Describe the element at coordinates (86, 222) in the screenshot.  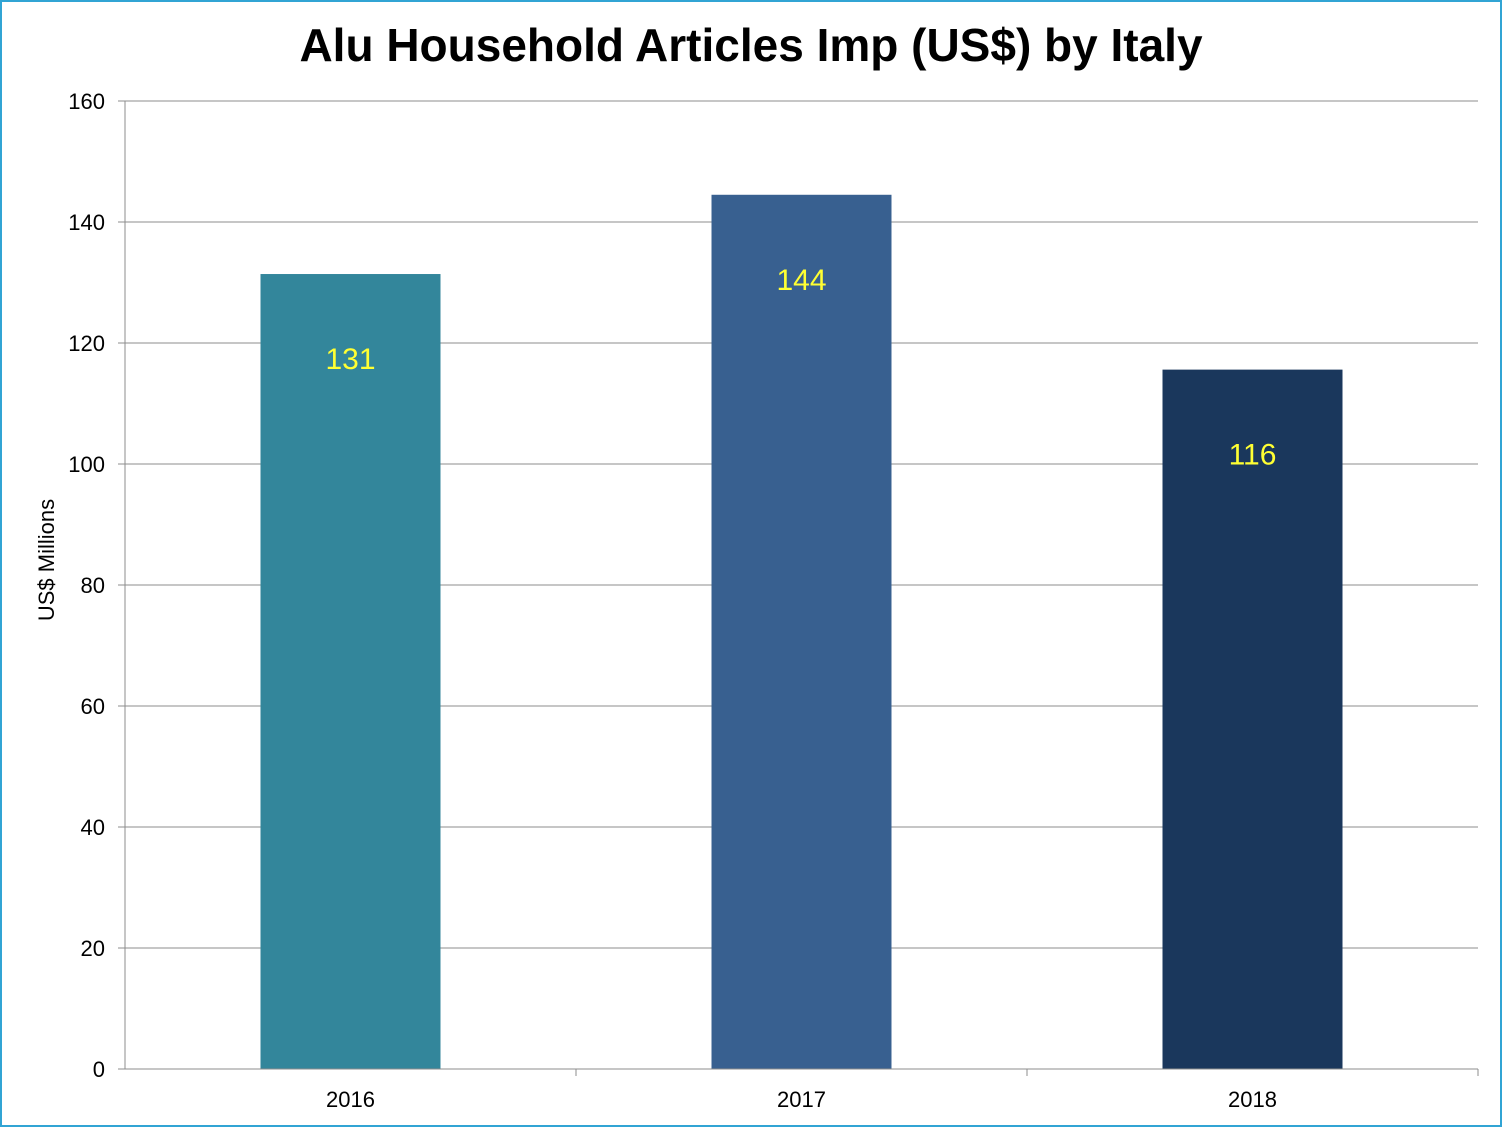
I see `y-tick-label: 140` at that location.